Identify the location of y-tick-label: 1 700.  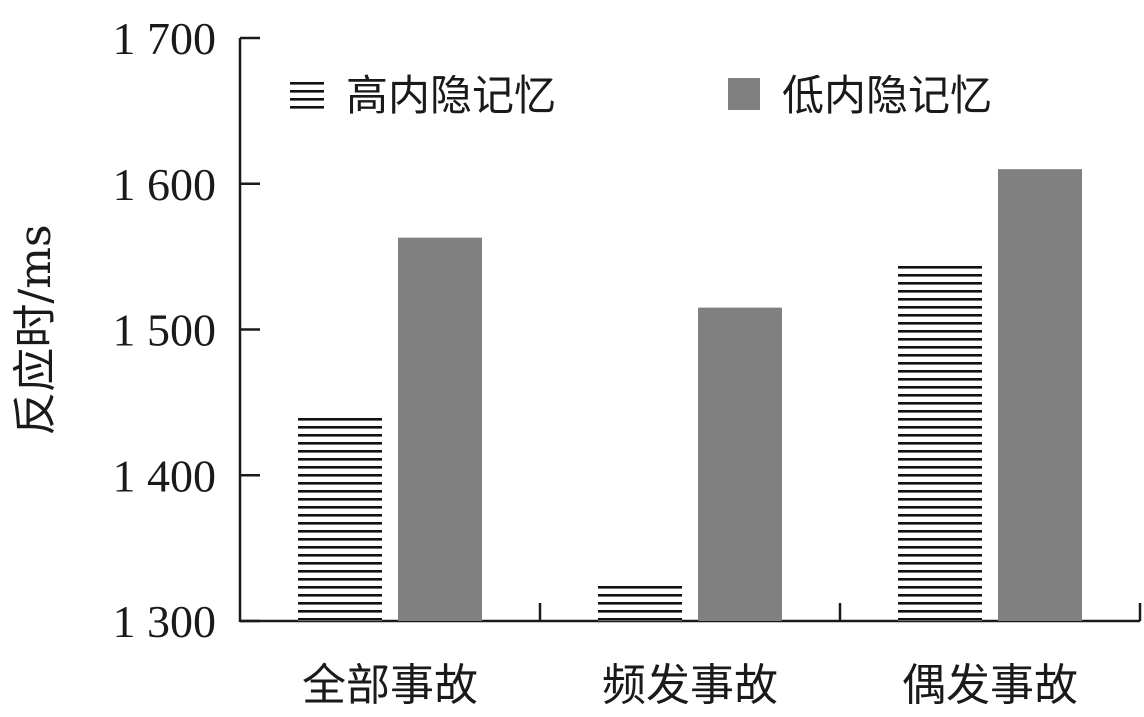
(165, 38).